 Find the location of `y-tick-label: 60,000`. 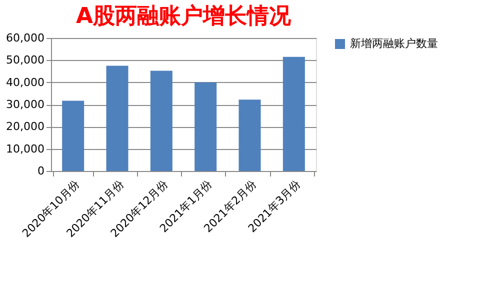

y-tick-label: 60,000 is located at coordinates (25, 38).